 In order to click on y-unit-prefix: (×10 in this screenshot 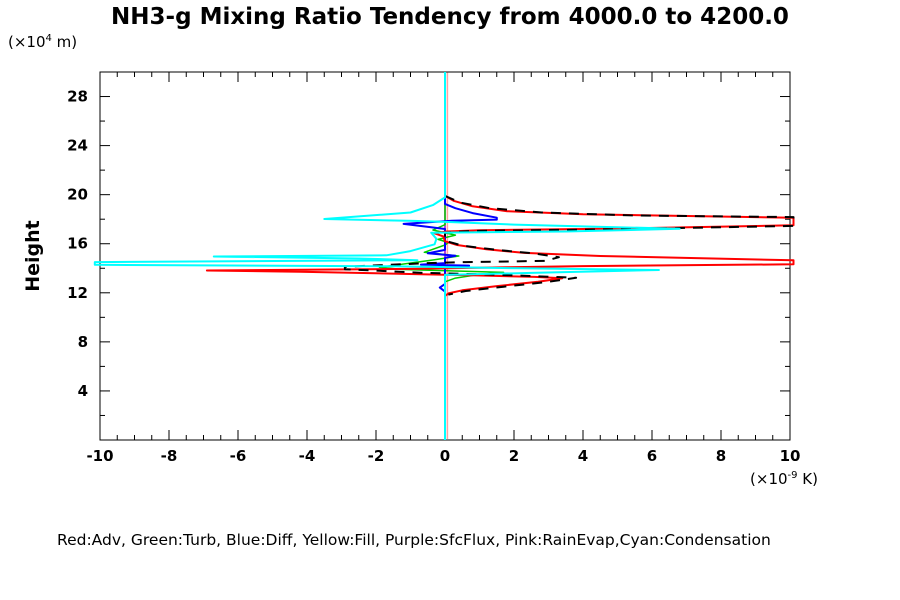, I will do `click(27, 42)`.